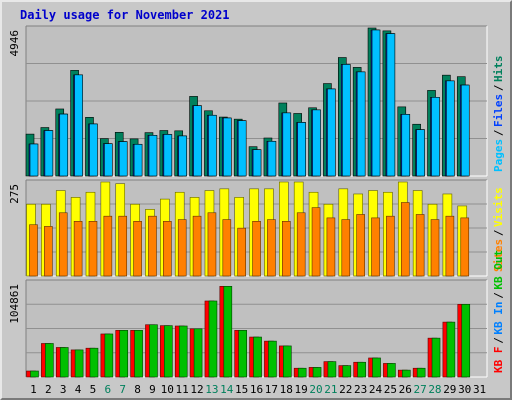  What do you see at coordinates (241, 389) in the screenshot?
I see `x-tick-label: 15` at bounding box center [241, 389].